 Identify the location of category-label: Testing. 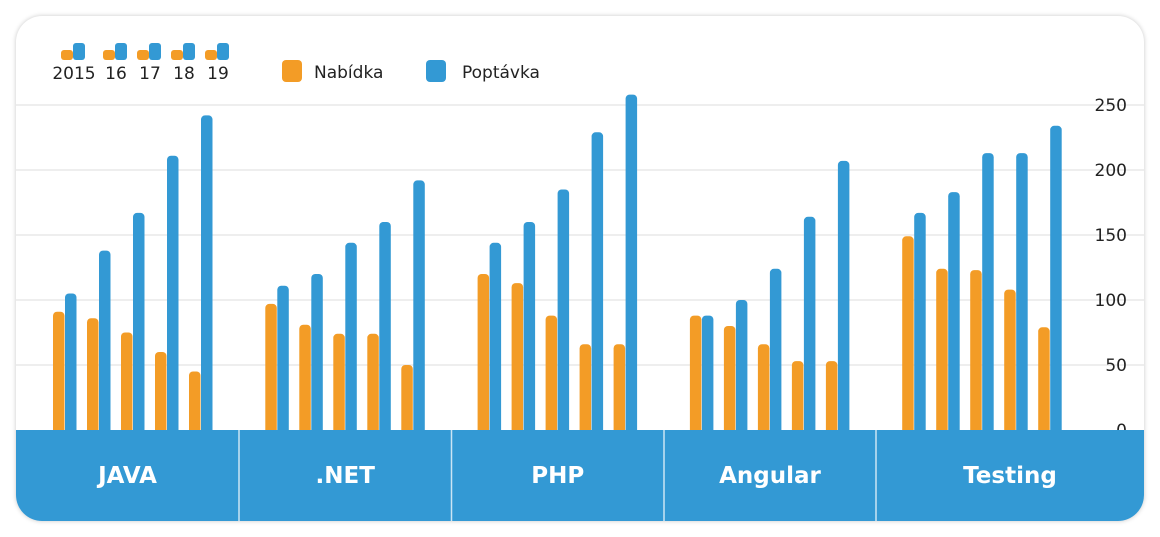
(1010, 476).